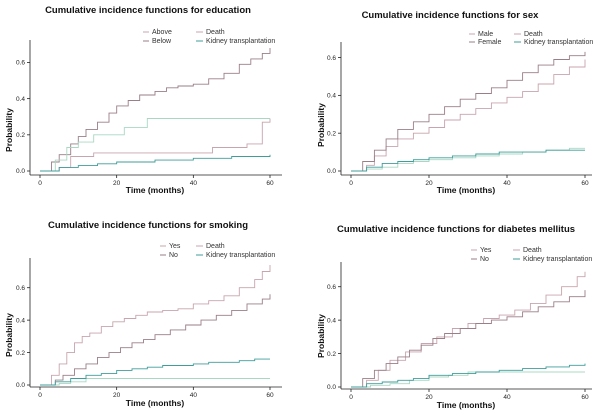 The height and width of the screenshot is (419, 600). What do you see at coordinates (155, 163) in the screenshot?
I see `series-line-below-kidney-transplantation` at bounding box center [155, 163].